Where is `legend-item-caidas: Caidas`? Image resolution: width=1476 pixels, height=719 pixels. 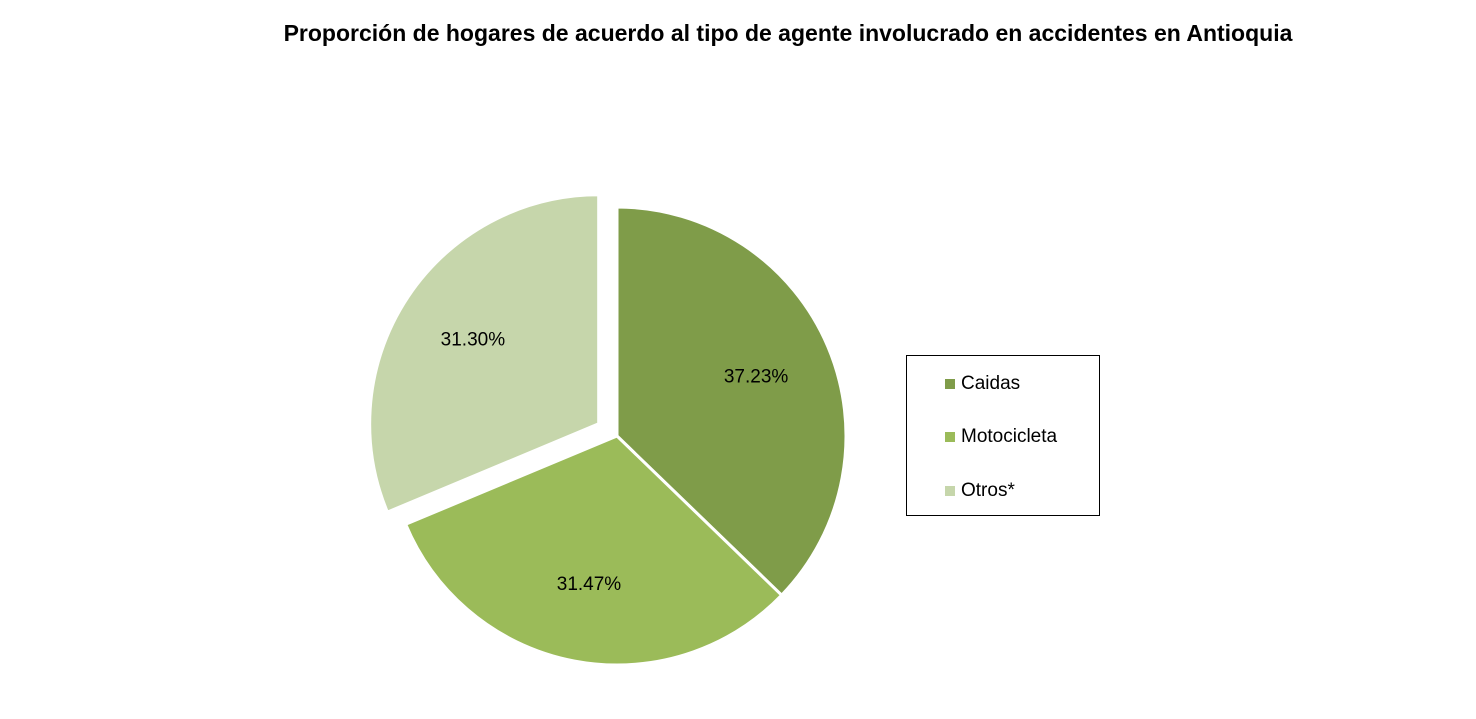 legend-item-caidas: Caidas is located at coordinates (982, 384).